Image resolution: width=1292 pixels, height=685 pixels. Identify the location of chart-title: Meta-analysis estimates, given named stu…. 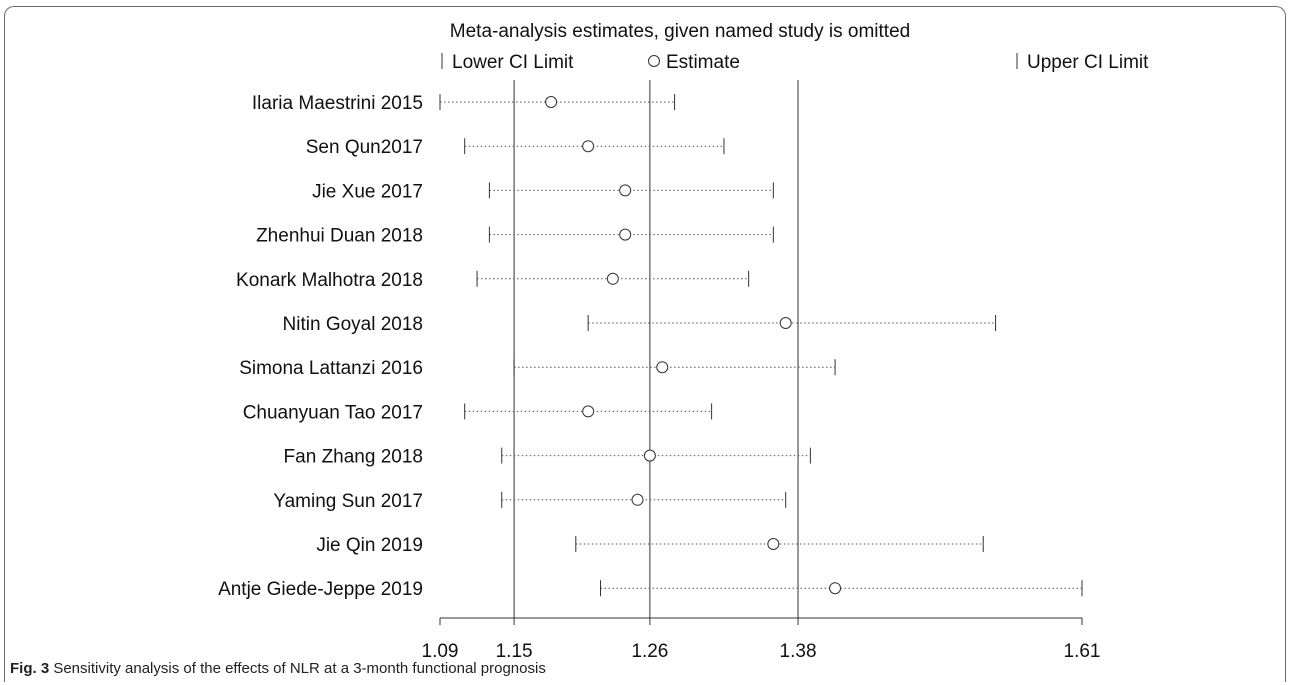
(680, 31).